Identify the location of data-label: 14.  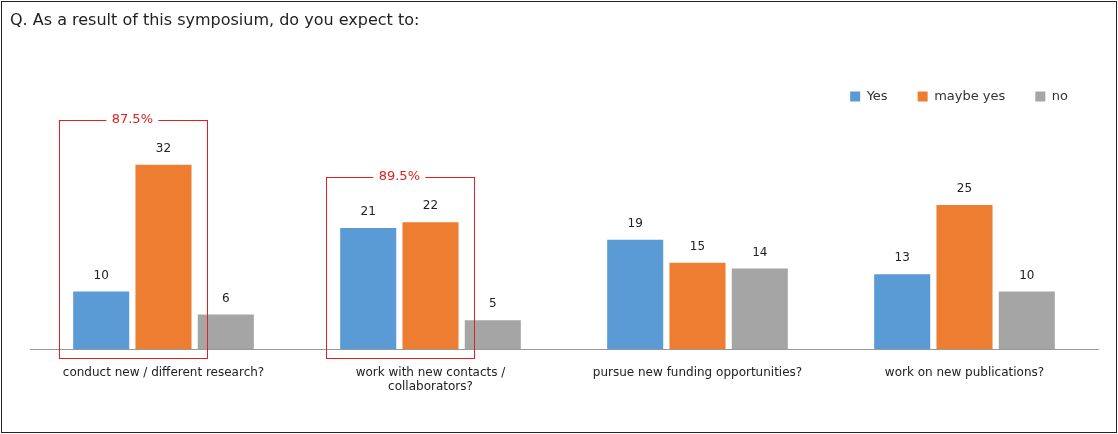
(760, 251).